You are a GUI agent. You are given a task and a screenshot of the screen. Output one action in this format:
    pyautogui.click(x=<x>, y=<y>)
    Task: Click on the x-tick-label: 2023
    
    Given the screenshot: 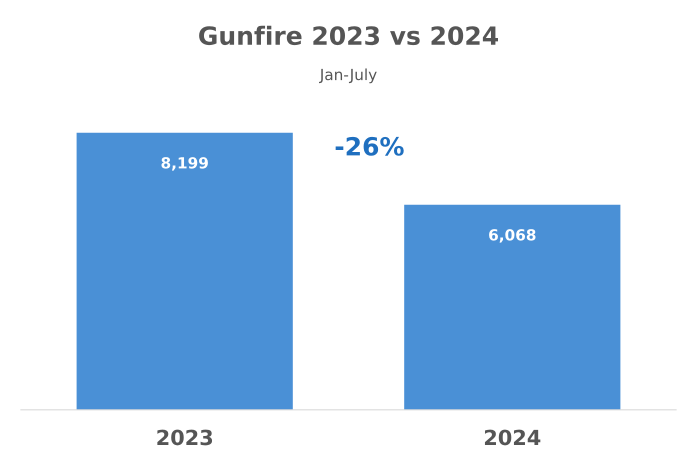 What is the action you would take?
    pyautogui.click(x=184, y=438)
    